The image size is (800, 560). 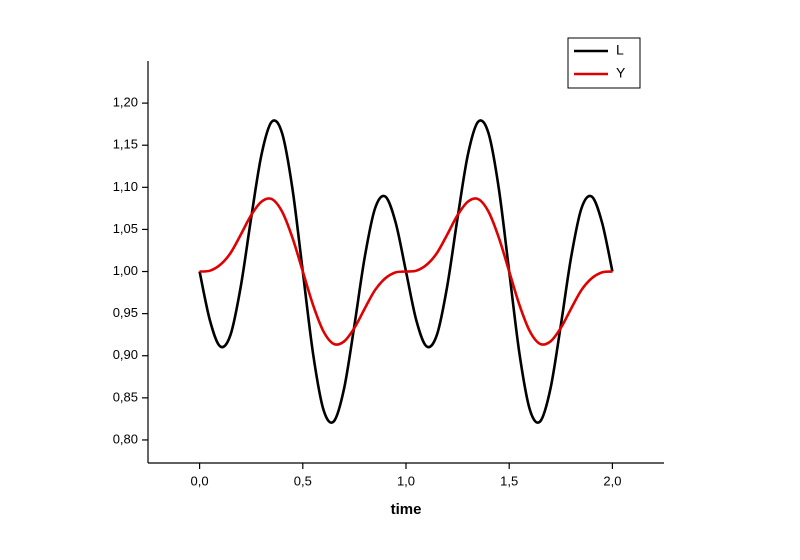 What do you see at coordinates (612, 480) in the screenshot?
I see `x-tick-label: 2,0` at bounding box center [612, 480].